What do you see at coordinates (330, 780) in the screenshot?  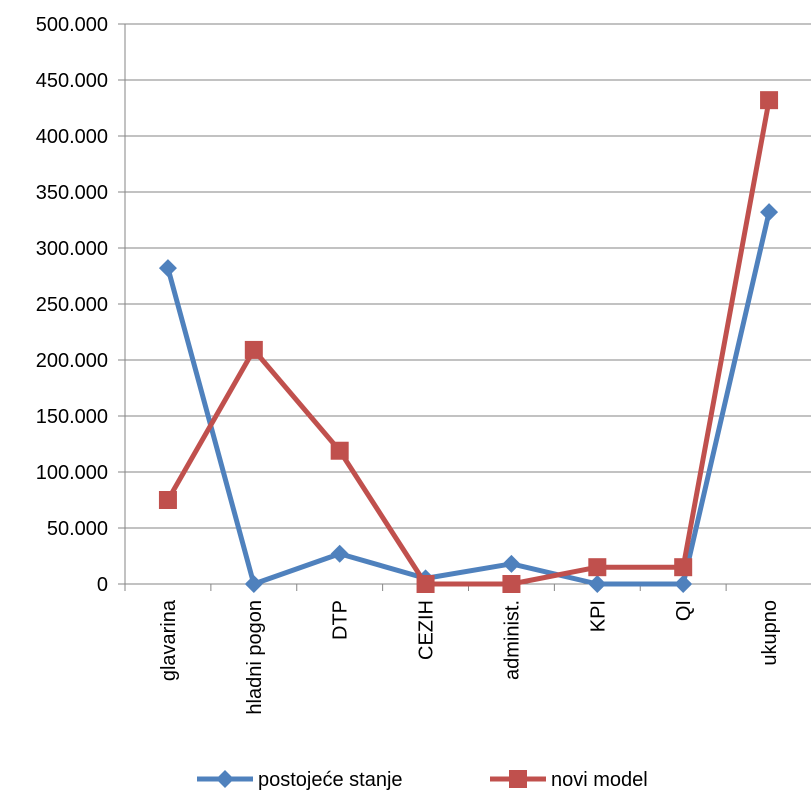 I see `legend-label: postojeće stanje` at bounding box center [330, 780].